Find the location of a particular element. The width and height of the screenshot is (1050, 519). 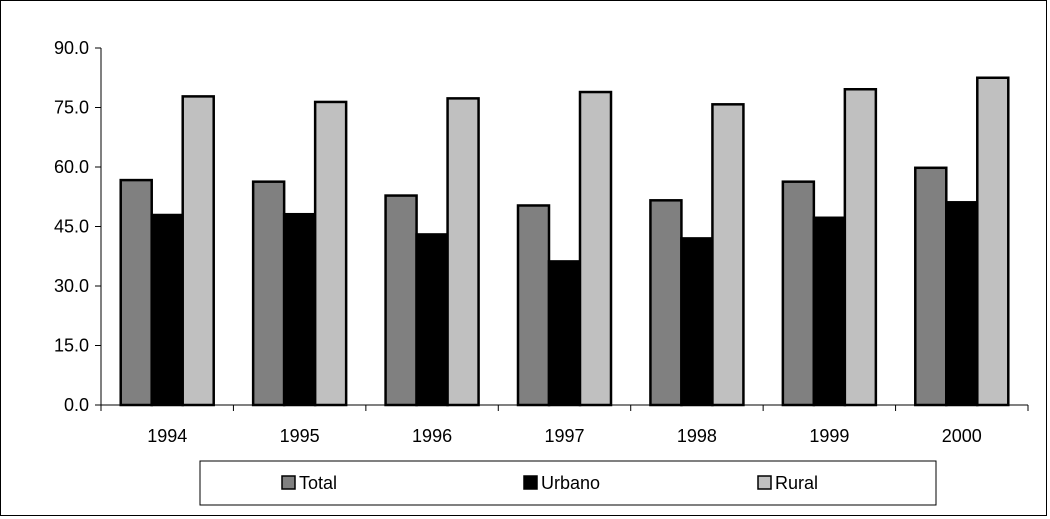

bar-rural-1996 is located at coordinates (463, 252).